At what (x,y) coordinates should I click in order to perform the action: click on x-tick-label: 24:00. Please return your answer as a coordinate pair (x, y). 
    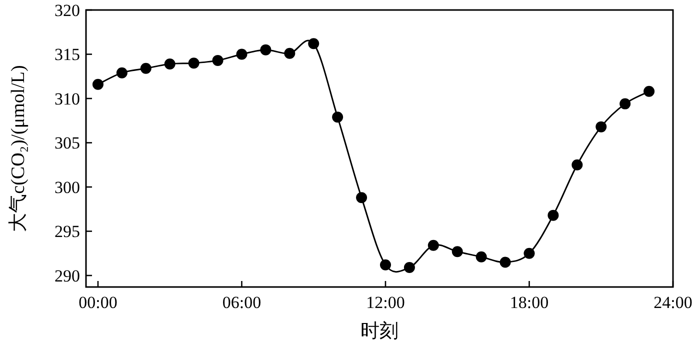
    Looking at the image, I should click on (673, 302).